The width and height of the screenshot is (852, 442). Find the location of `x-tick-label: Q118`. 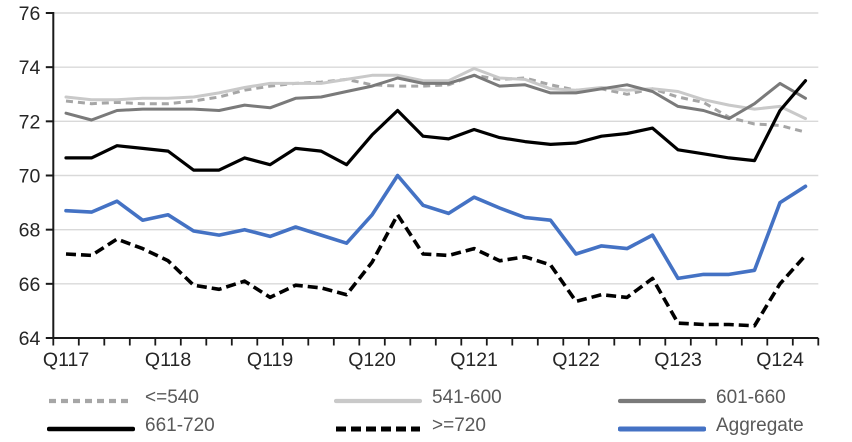

x-tick-label: Q118 is located at coordinates (168, 360).